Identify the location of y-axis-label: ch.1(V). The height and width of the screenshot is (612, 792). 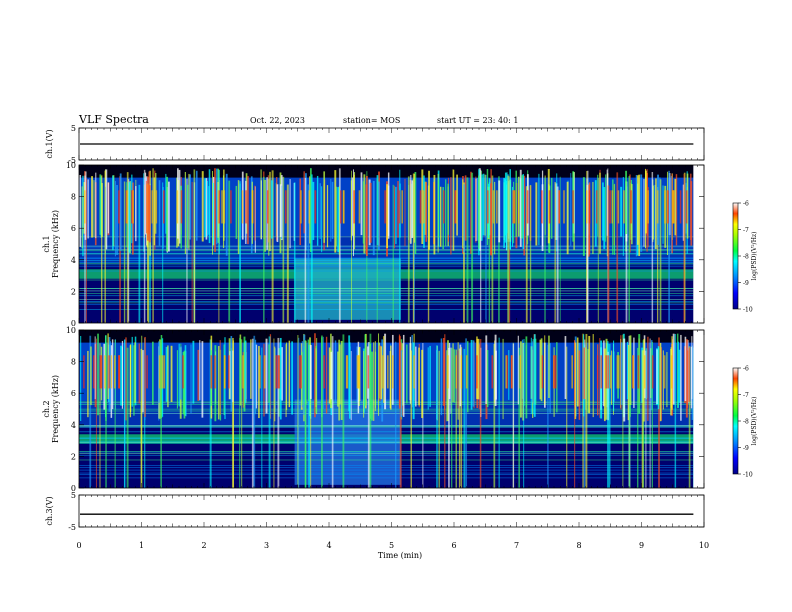
(49, 143).